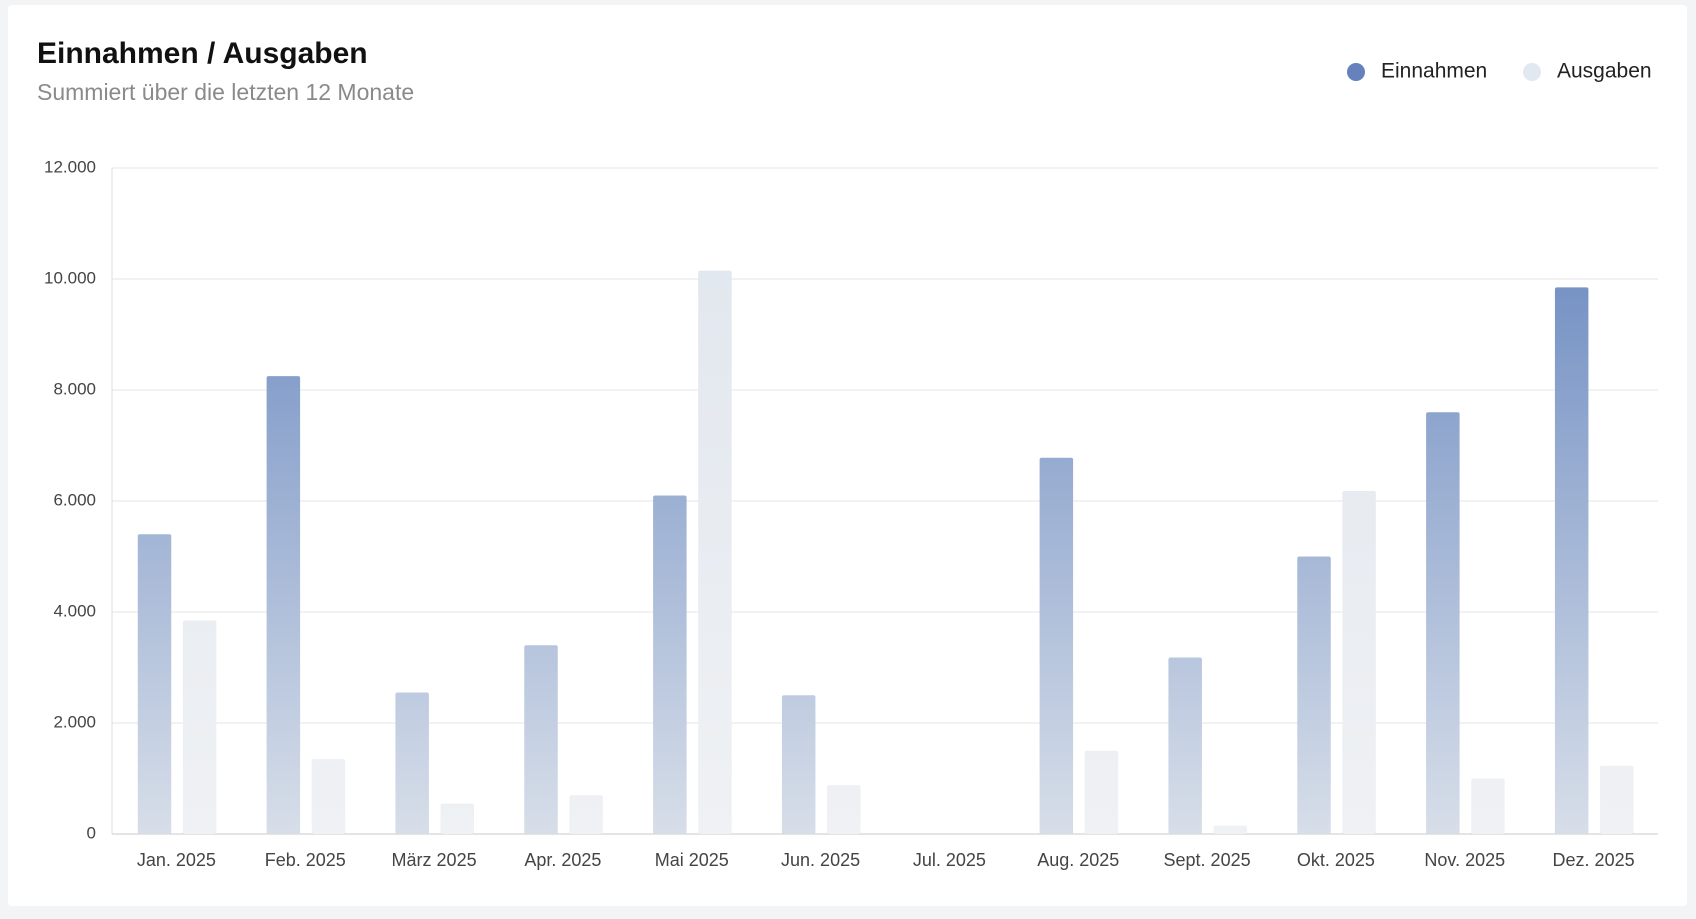  What do you see at coordinates (820, 860) in the screenshot?
I see `x-tick-label: Jun. 2025` at bounding box center [820, 860].